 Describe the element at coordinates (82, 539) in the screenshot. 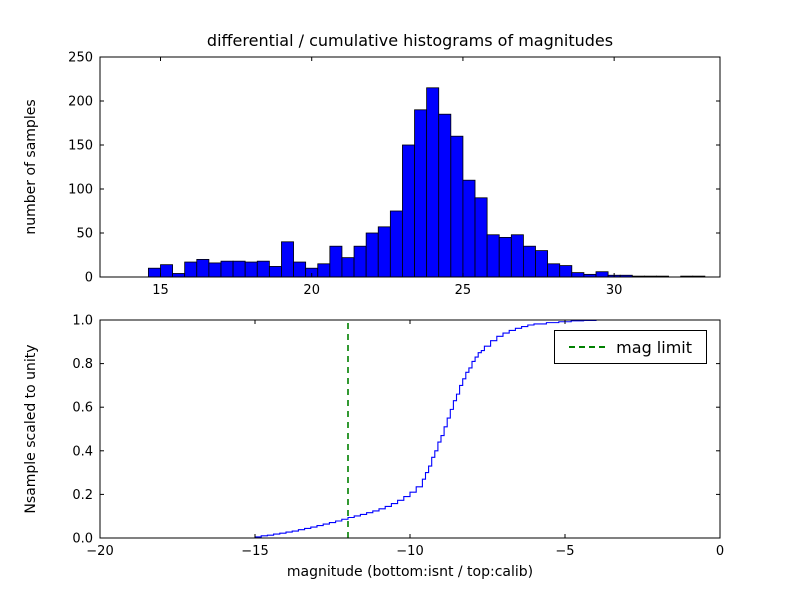

I see `y-tick-label: 0.0` at that location.